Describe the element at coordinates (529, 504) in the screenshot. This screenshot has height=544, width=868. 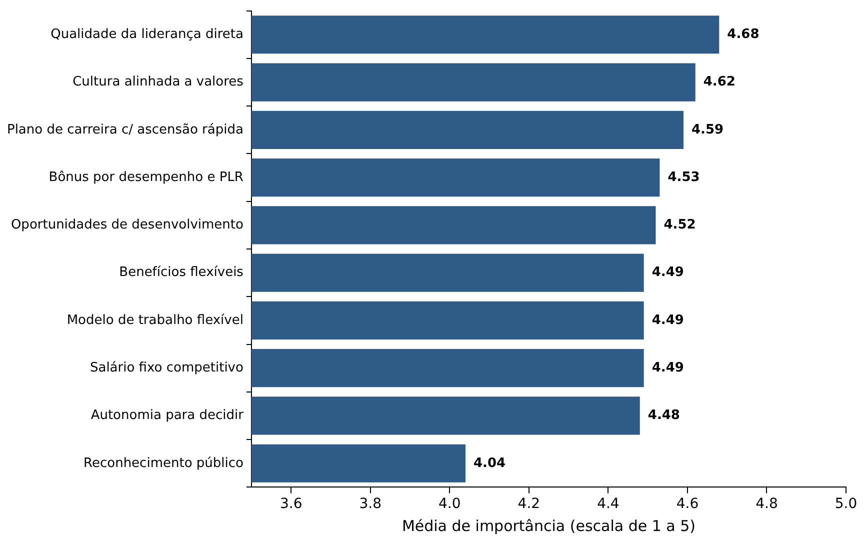
I see `x-tick-label: 4.2` at that location.